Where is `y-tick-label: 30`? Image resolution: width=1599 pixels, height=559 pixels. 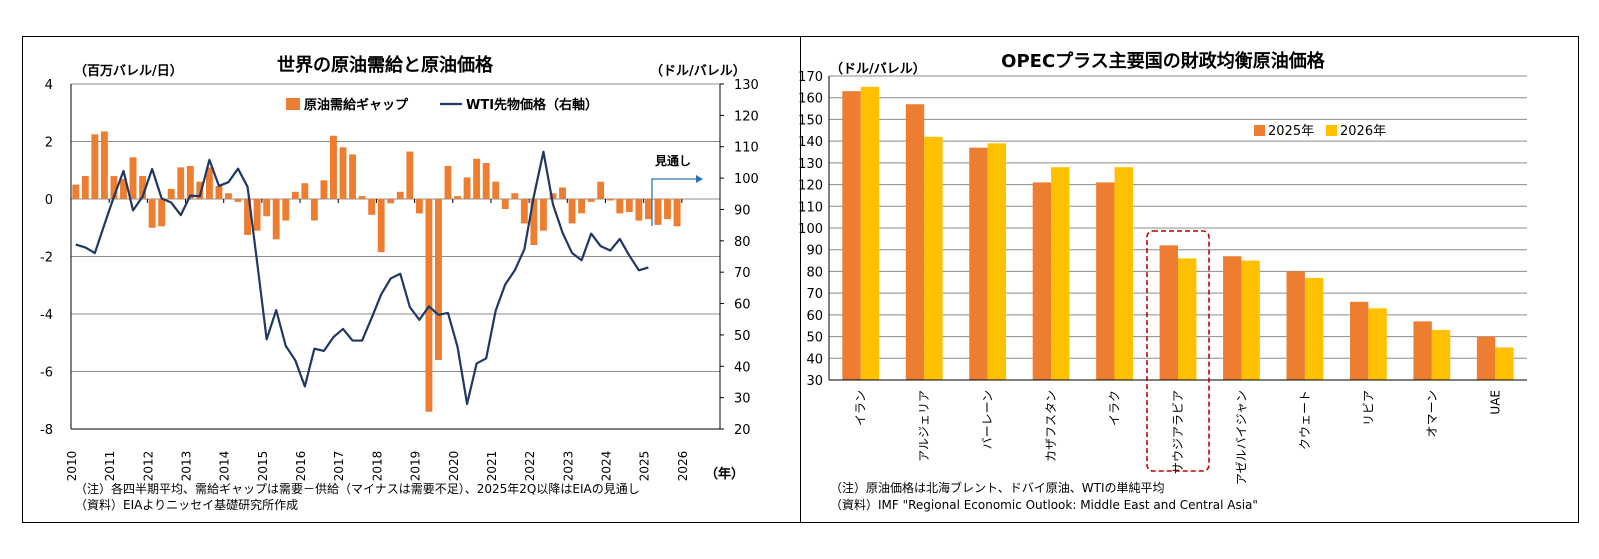 y-tick-label: 30 is located at coordinates (814, 381).